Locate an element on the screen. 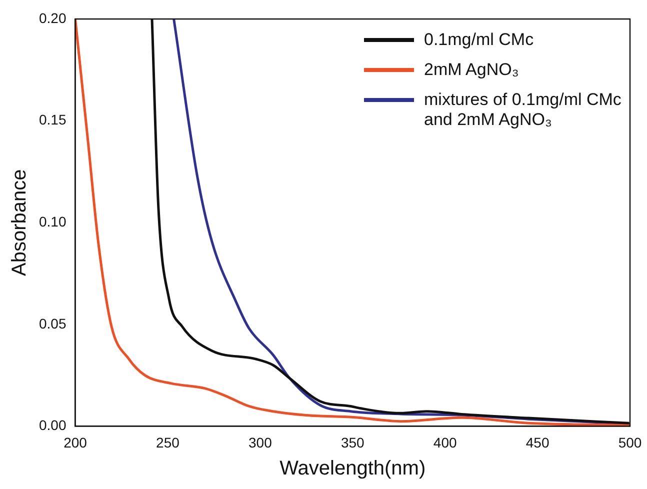  x-tick-label: 250 is located at coordinates (168, 442).